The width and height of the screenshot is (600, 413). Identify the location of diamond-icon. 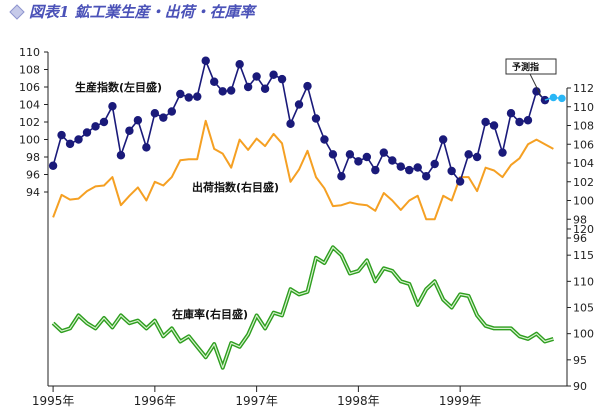
(17, 12).